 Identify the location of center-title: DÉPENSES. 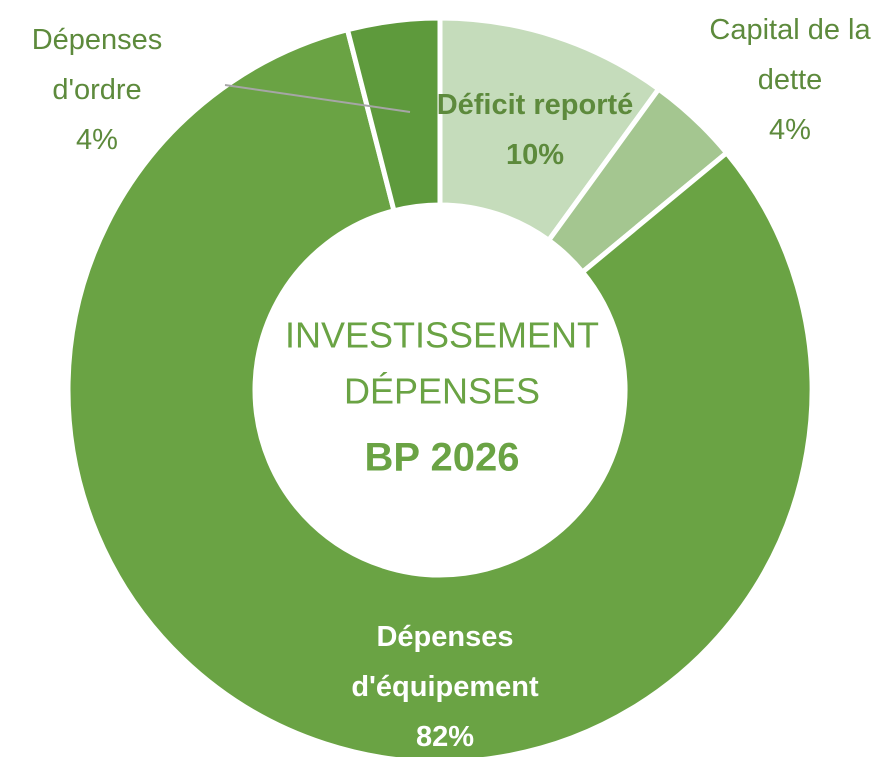
(442, 391).